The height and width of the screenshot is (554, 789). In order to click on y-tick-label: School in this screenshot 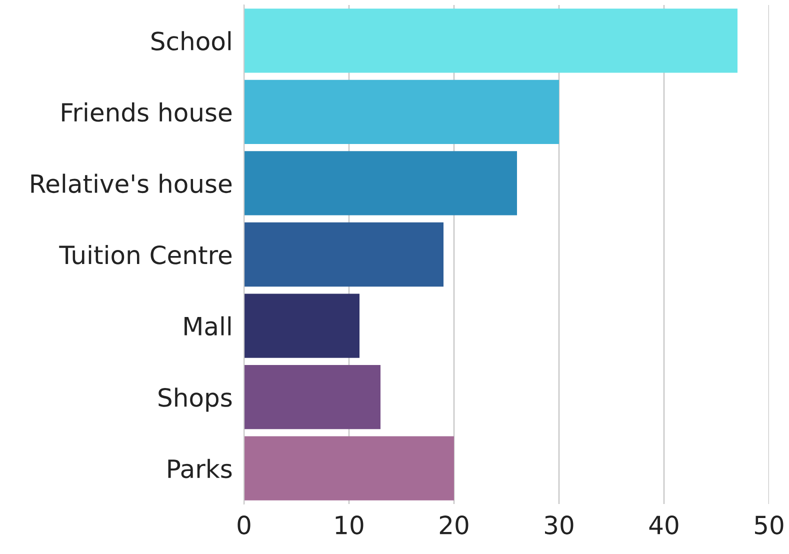, I will do `click(191, 40)`.